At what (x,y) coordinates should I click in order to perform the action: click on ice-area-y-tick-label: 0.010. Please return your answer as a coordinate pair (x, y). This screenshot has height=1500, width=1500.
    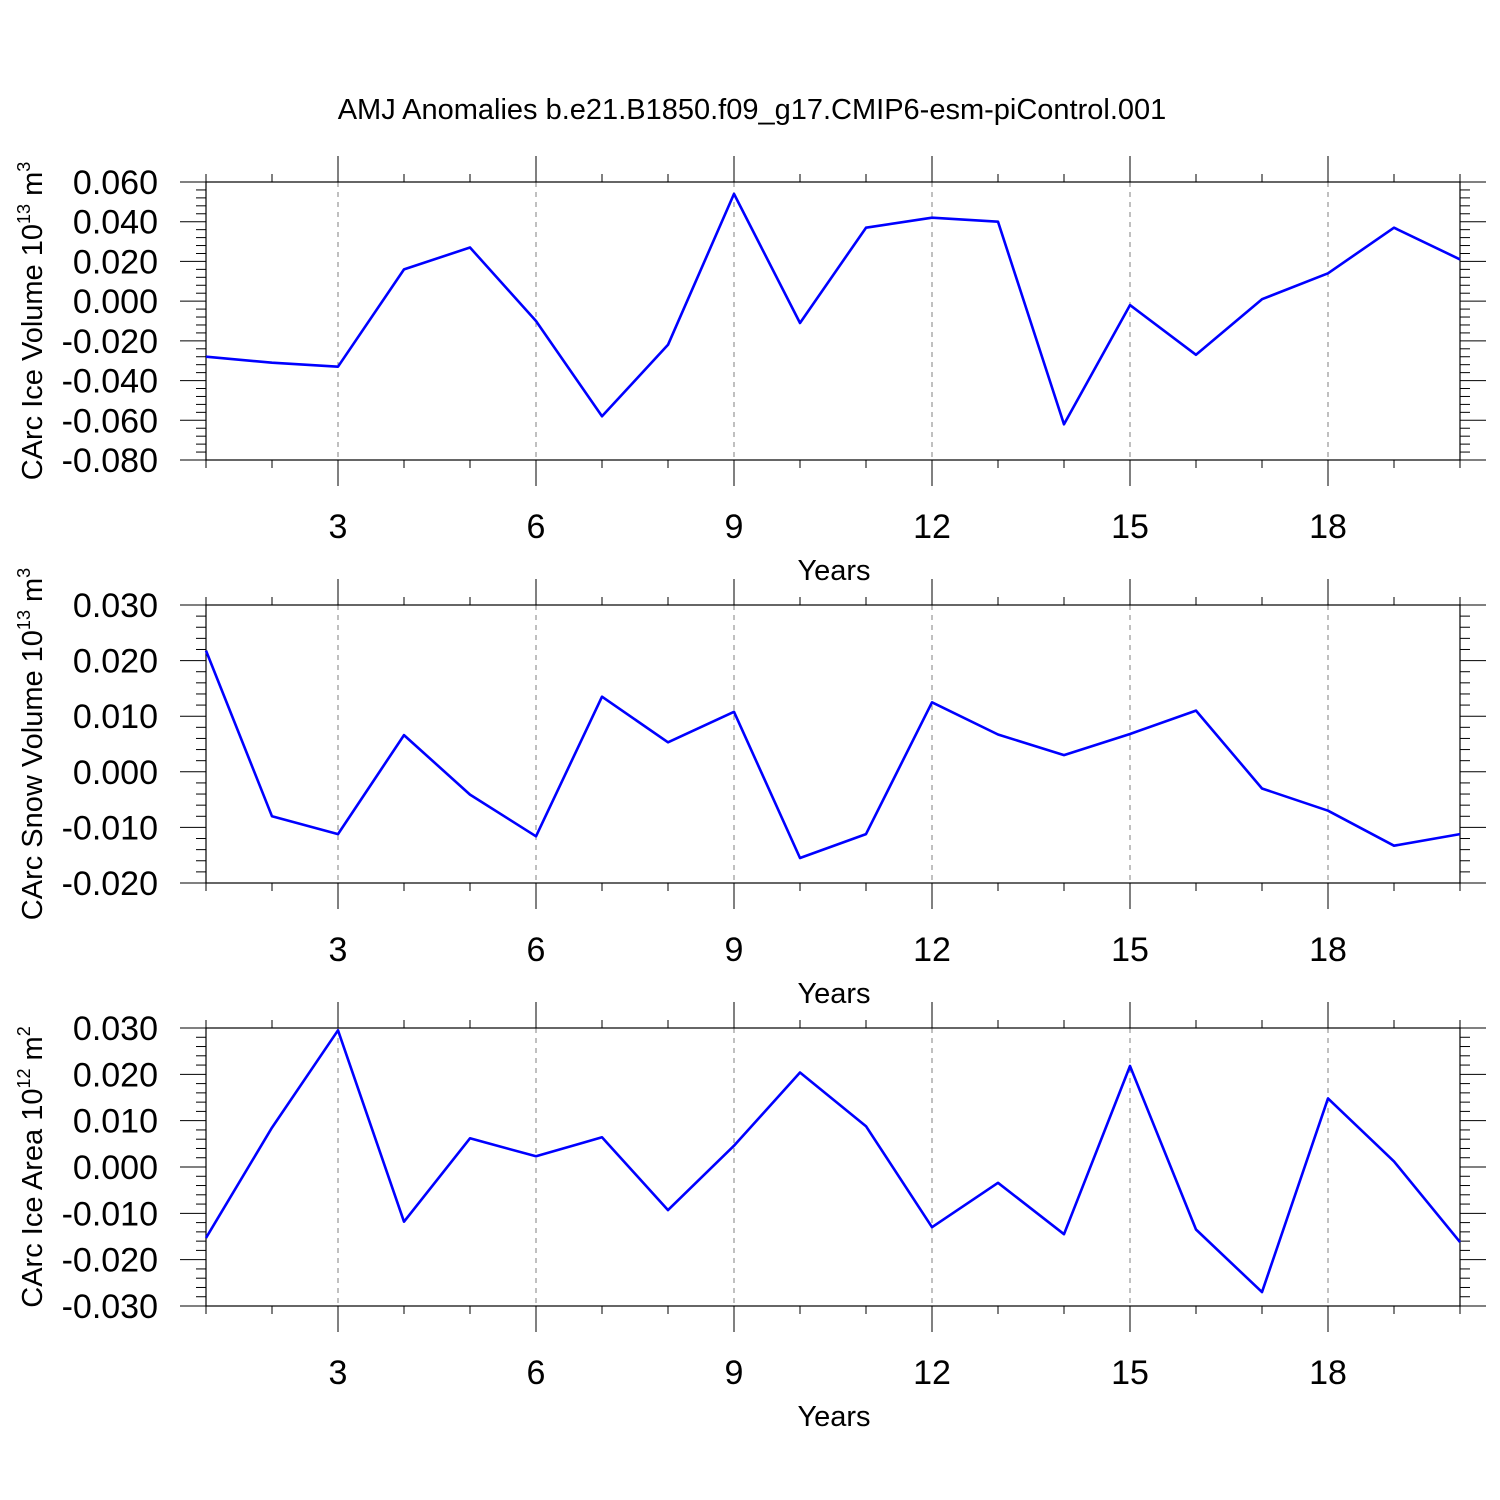
    Looking at the image, I should click on (115, 1122).